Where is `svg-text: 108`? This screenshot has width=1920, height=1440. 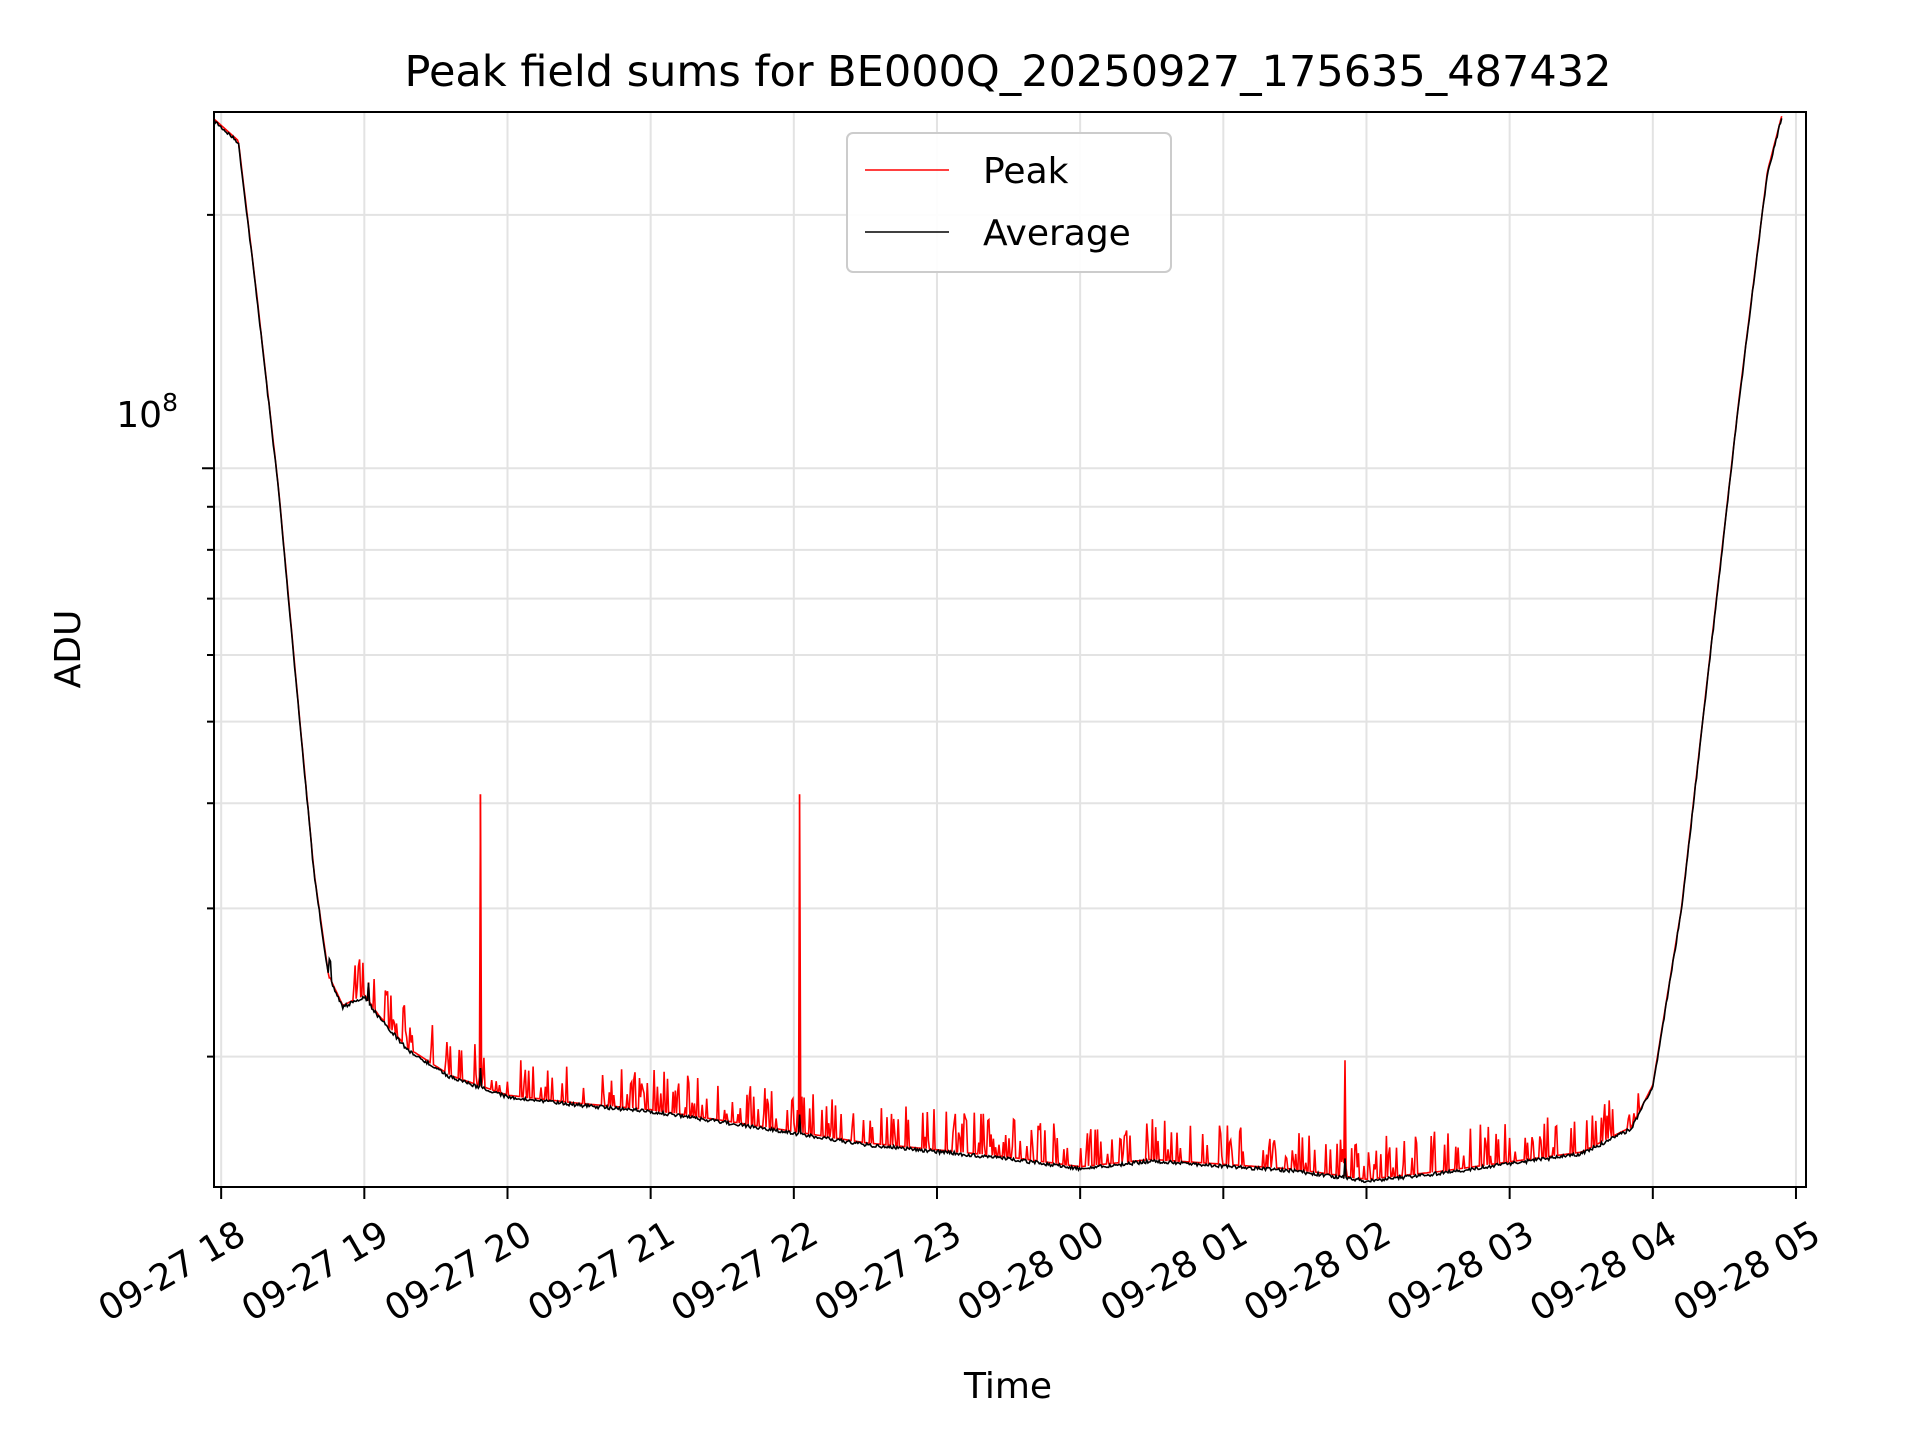
svg-text: 108 is located at coordinates (147, 412).